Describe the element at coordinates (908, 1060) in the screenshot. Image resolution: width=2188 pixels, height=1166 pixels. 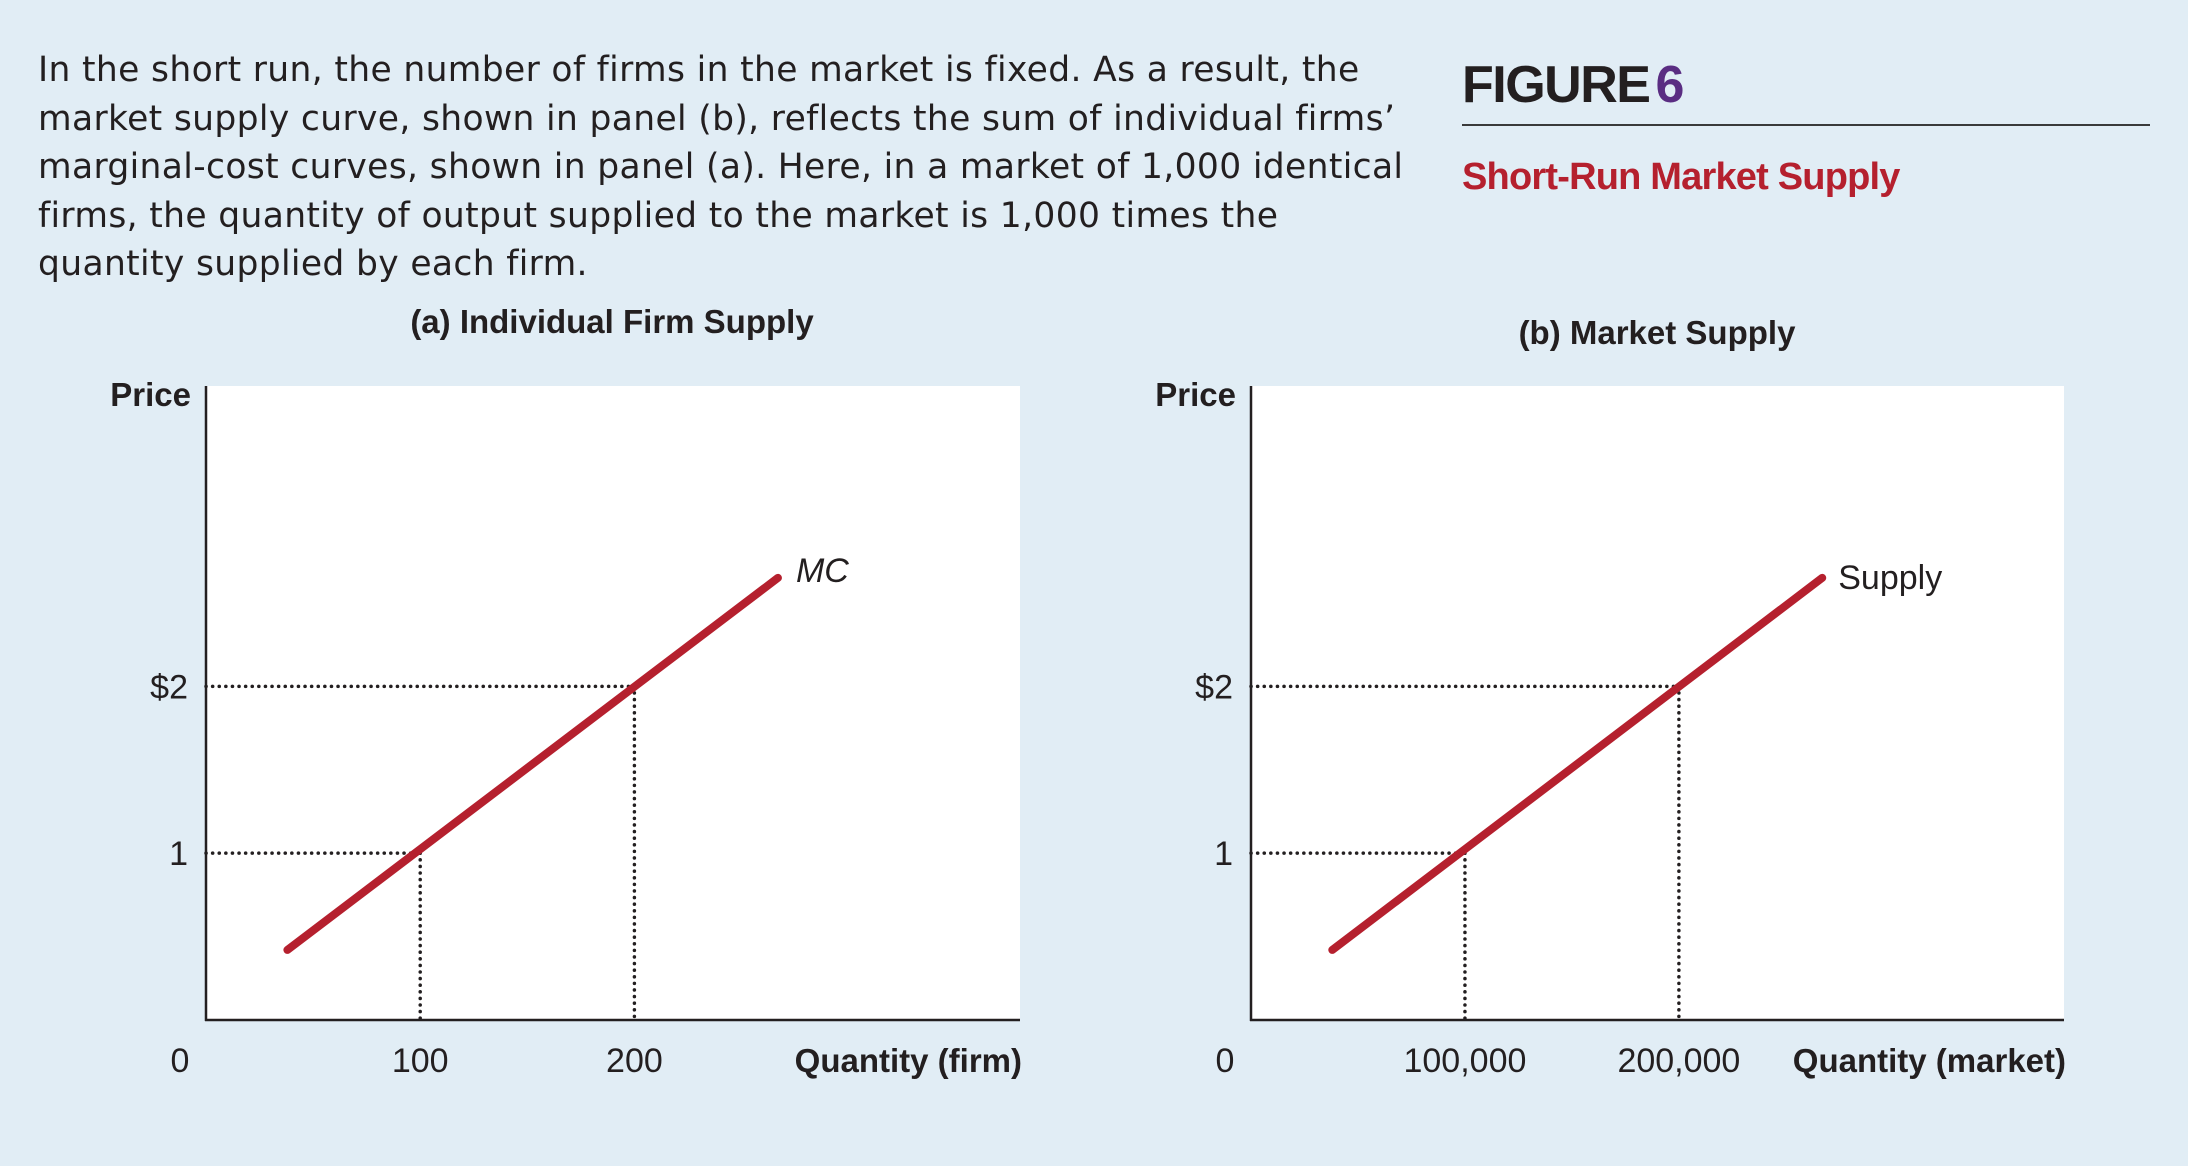
I see `x-axis-label: Quantity (firm)` at that location.